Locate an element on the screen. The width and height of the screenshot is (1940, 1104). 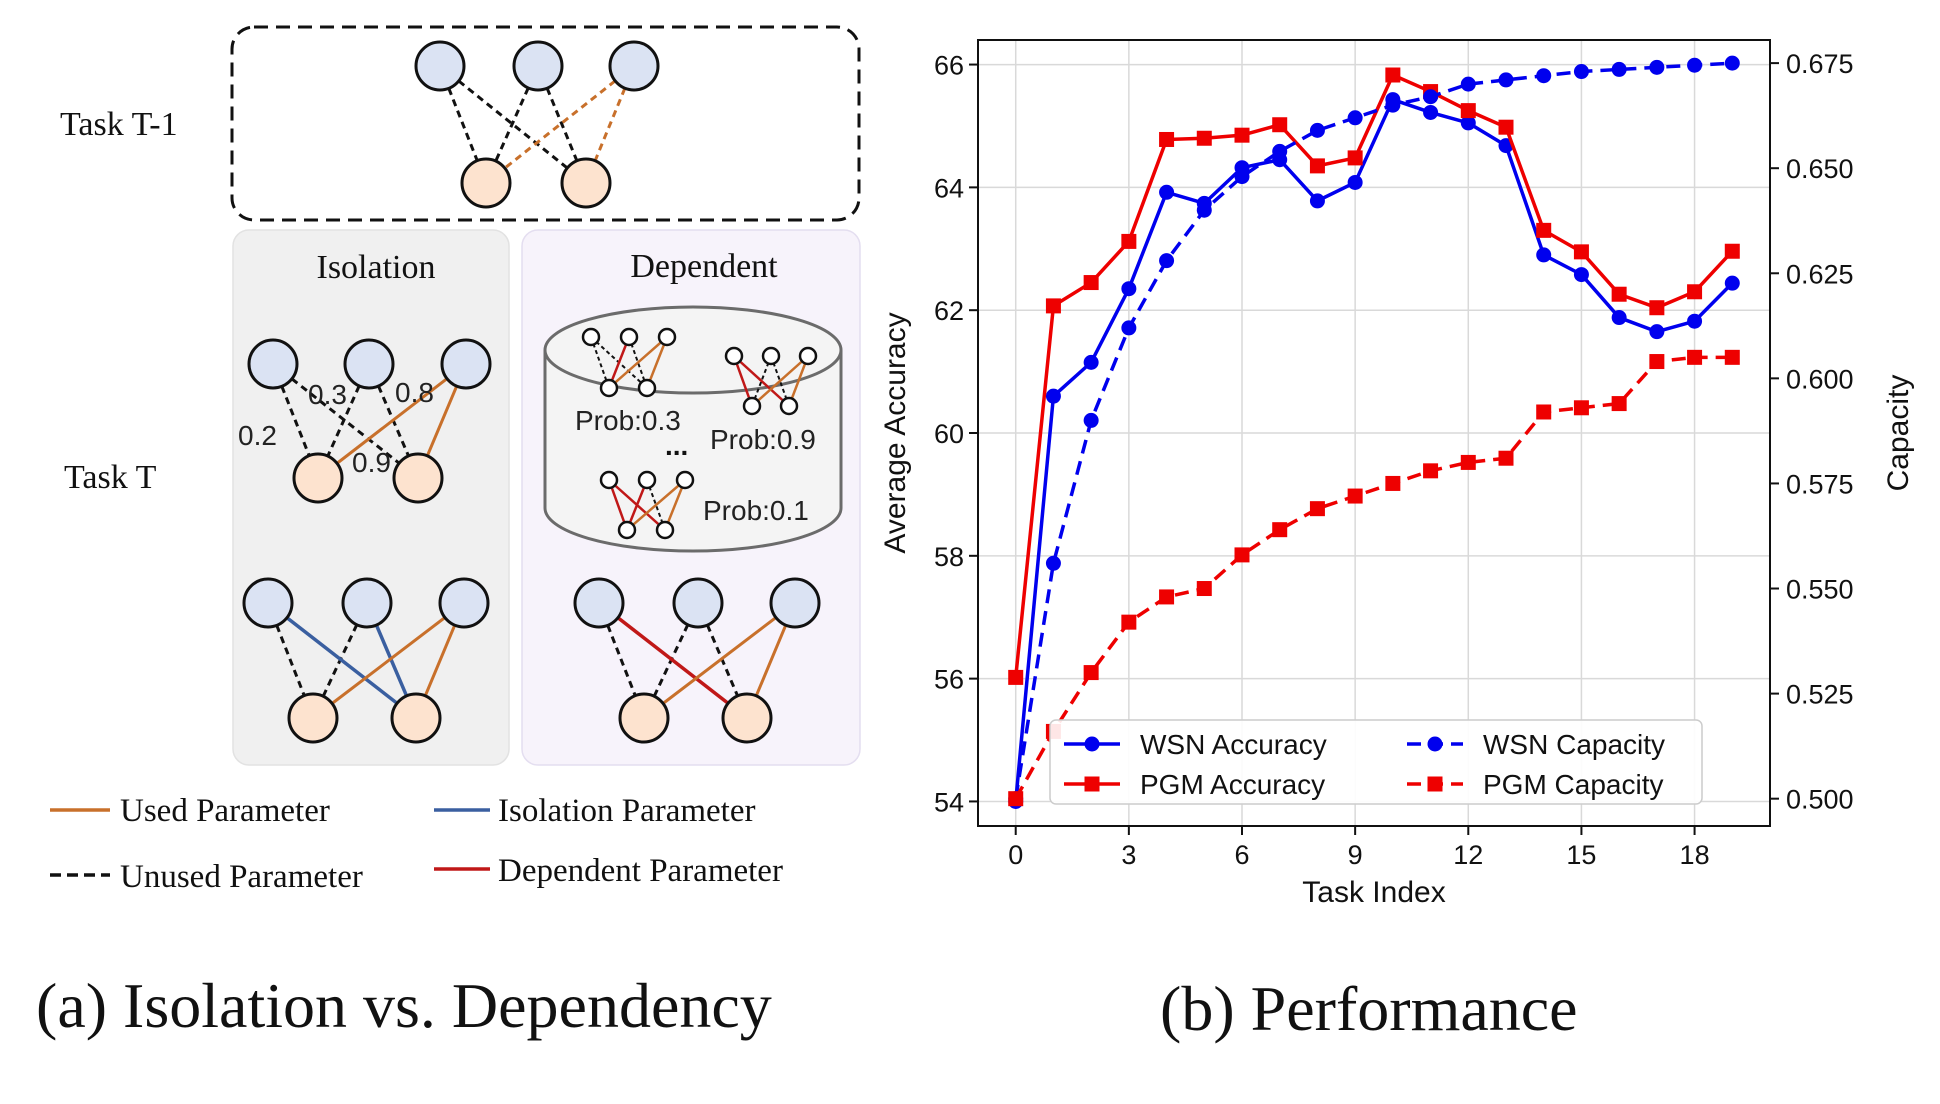
isolation-weighted-network: 0.2 0.3 0.8 0.9 is located at coordinates (365, 421).